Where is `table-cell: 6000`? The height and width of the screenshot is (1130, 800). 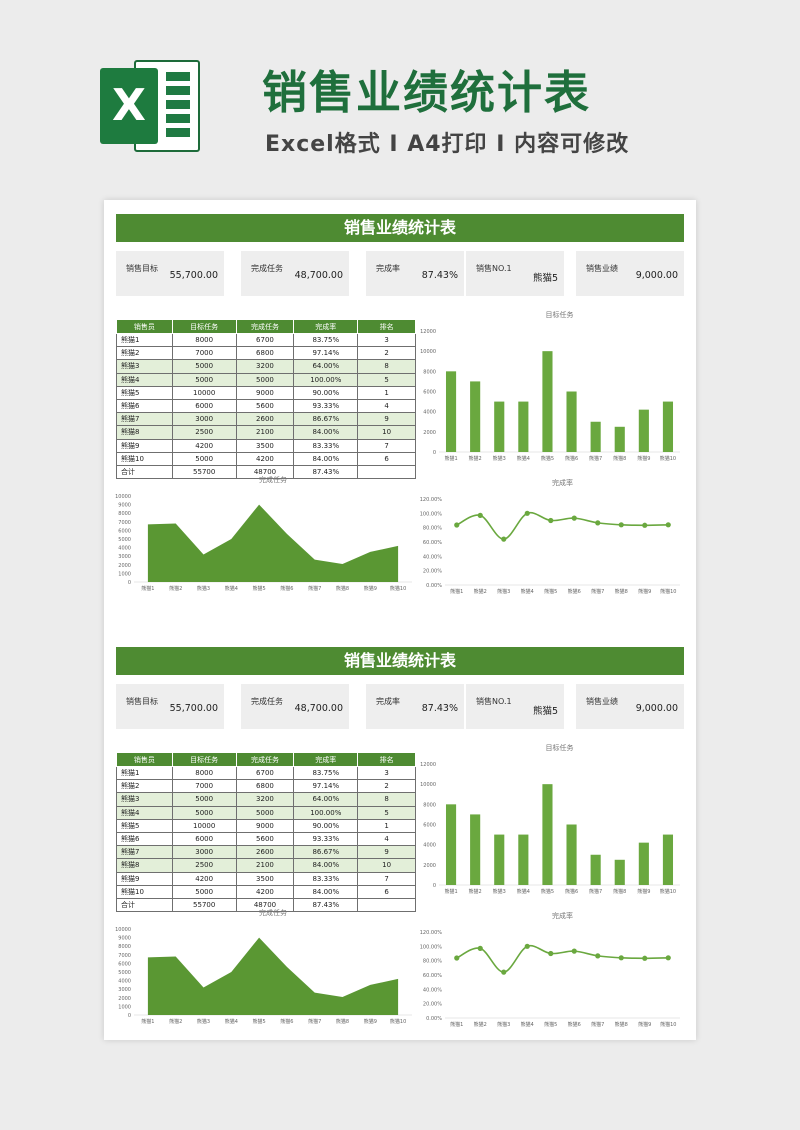 table-cell: 6000 is located at coordinates (204, 839).